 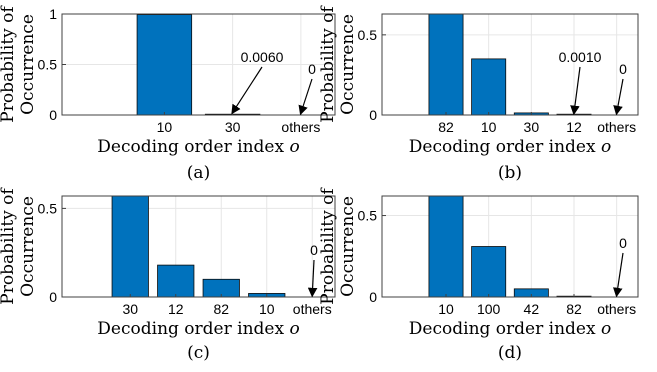 I want to click on panel-caption: (c), so click(x=198, y=353).